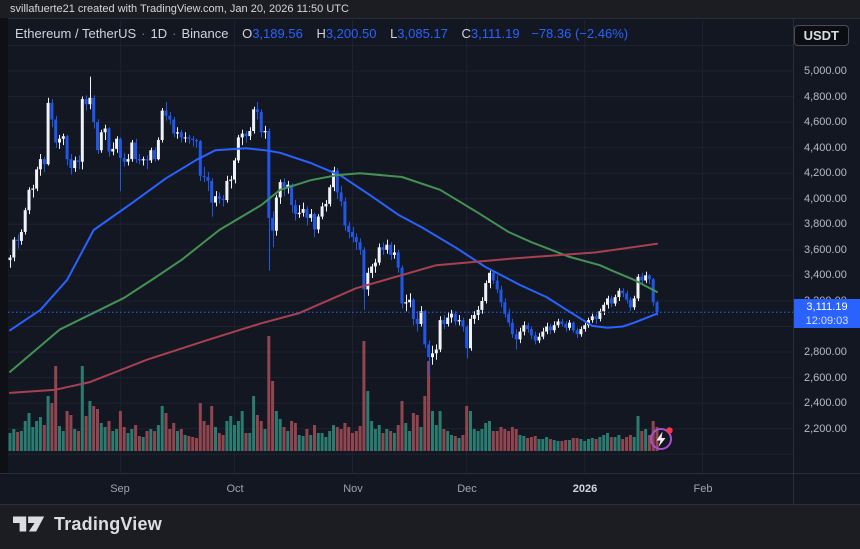 Image resolution: width=860 pixels, height=549 pixels. I want to click on tradingview-logo-text: TradingView, so click(108, 523).